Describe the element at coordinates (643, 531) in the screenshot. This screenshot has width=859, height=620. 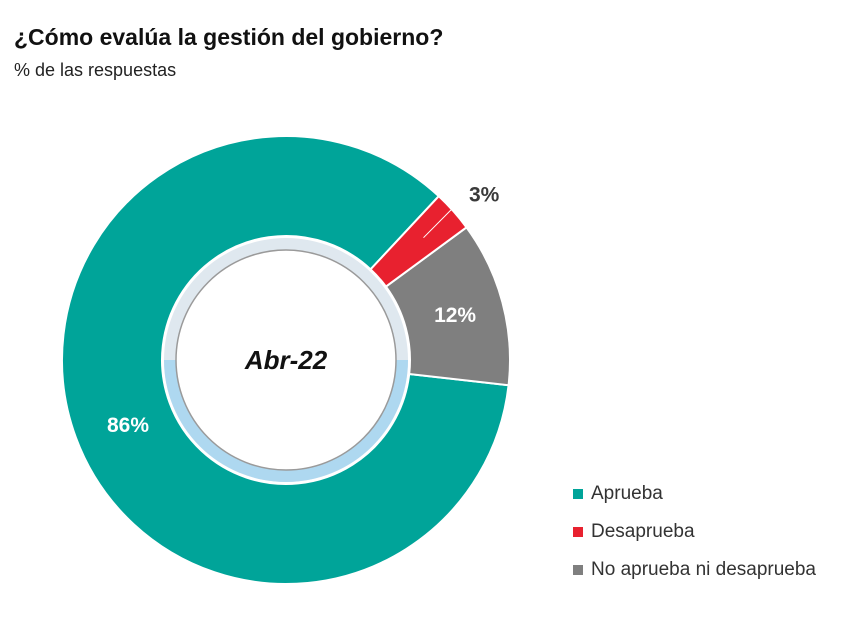
I see `legend-label-desaprueba: Desaprueba` at that location.